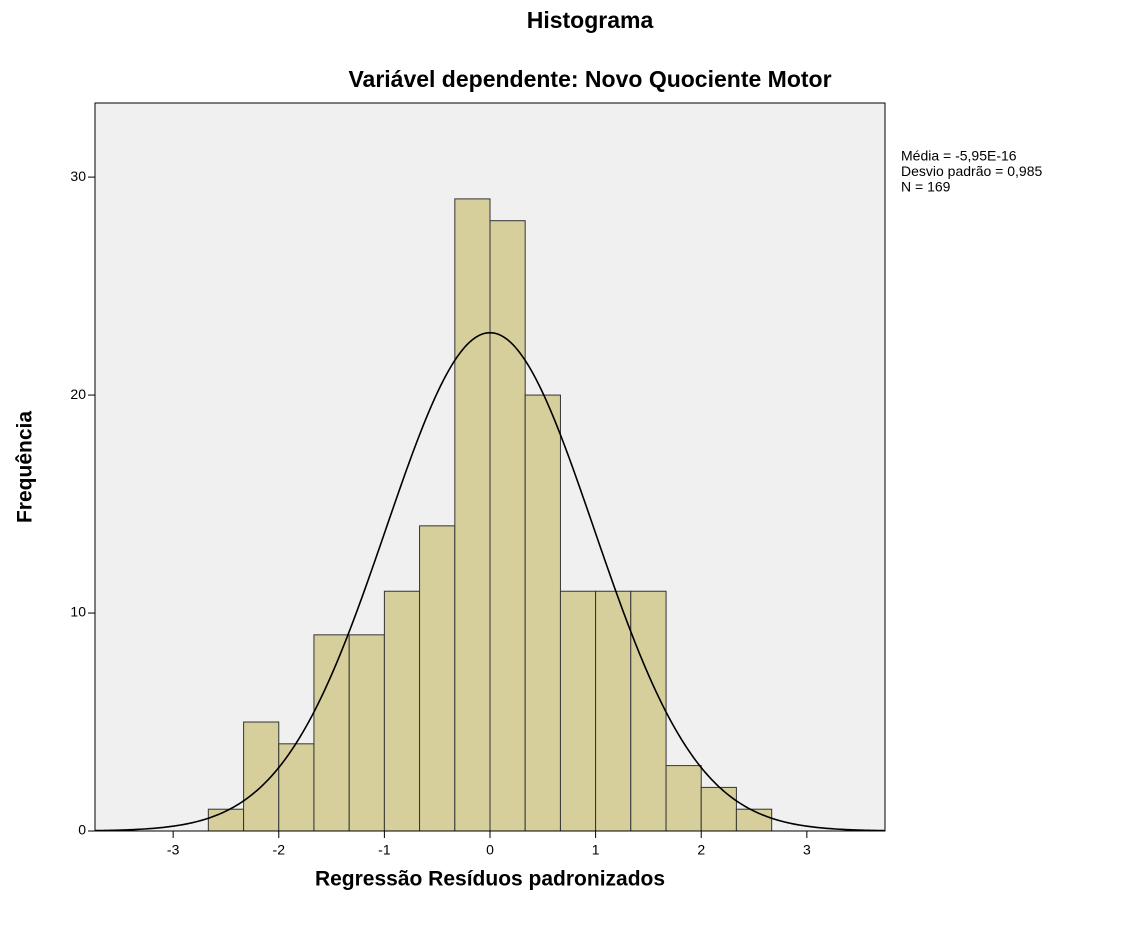  Describe the element at coordinates (807, 850) in the screenshot. I see `x-tick-label: 3` at that location.